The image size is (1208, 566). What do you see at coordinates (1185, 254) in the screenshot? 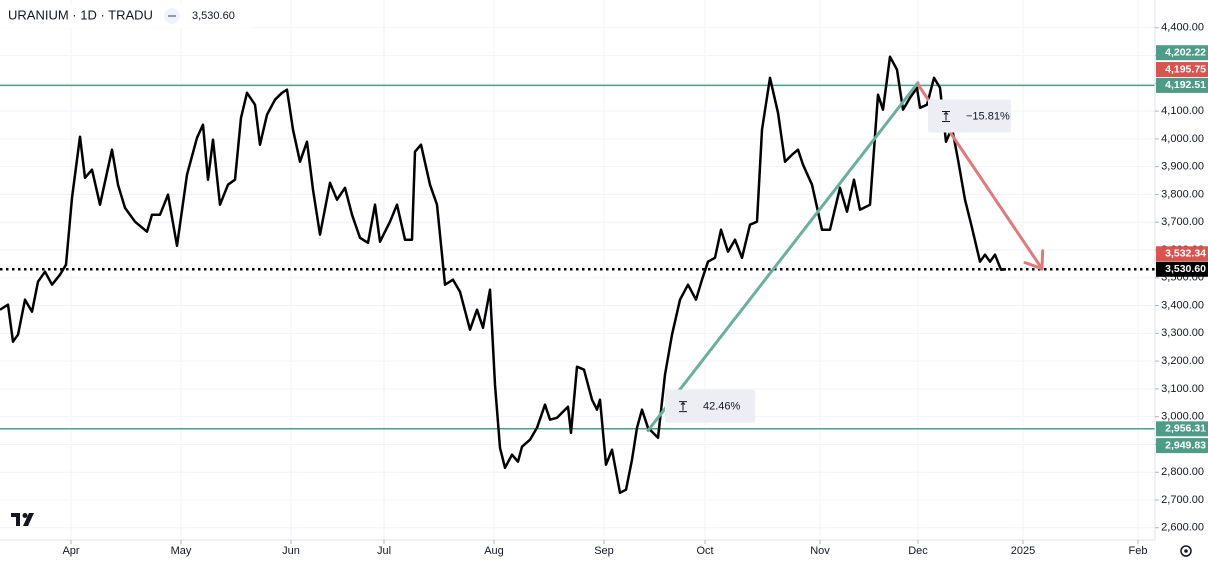
I see `price-label: 3,532.34` at bounding box center [1185, 254].